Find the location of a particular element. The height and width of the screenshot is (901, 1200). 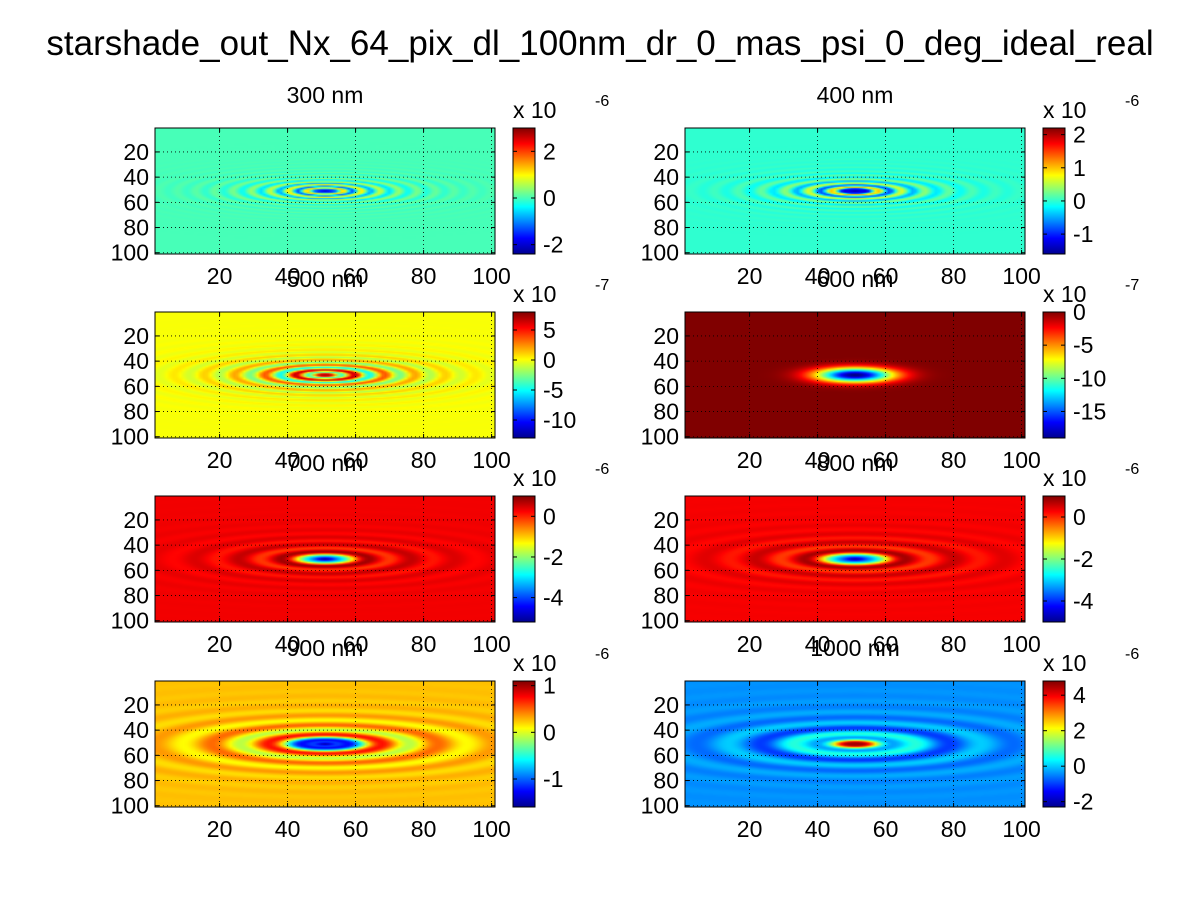

colorbar: -1 0 1x 10 -6 is located at coordinates (560, 727).